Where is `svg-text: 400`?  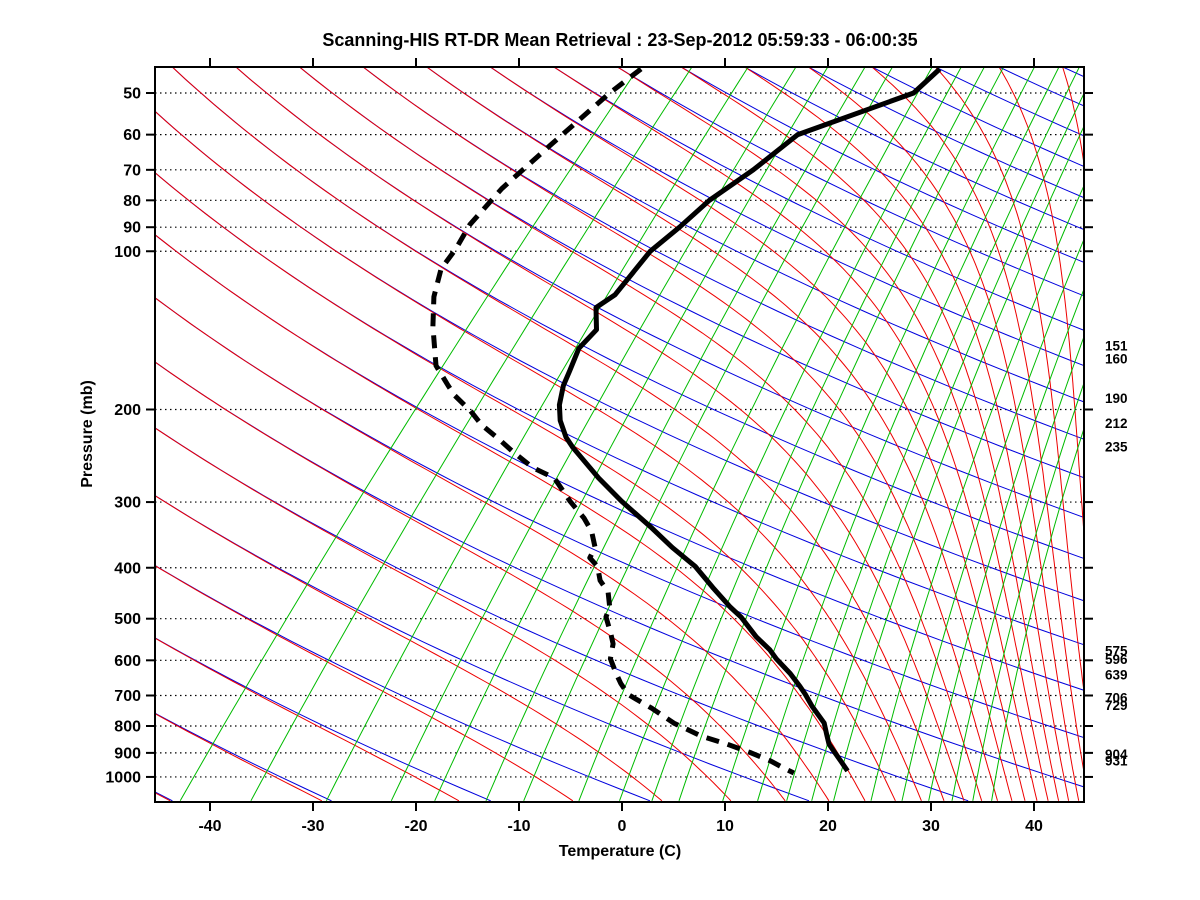
svg-text: 400 is located at coordinates (127, 568).